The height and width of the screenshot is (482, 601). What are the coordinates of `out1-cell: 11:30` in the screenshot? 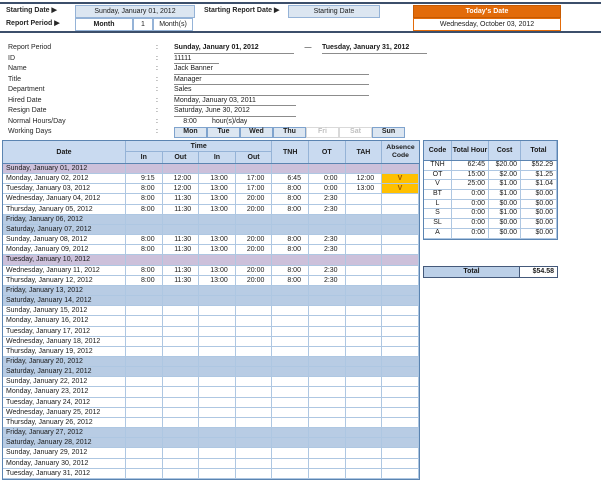 It's located at (181, 240).